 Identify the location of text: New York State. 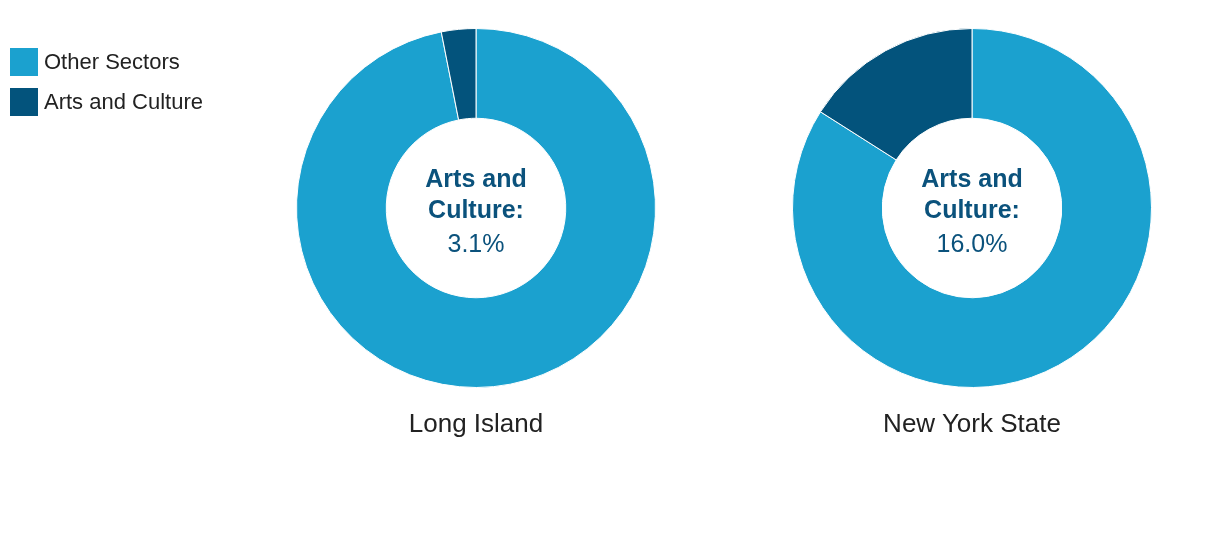
(972, 423).